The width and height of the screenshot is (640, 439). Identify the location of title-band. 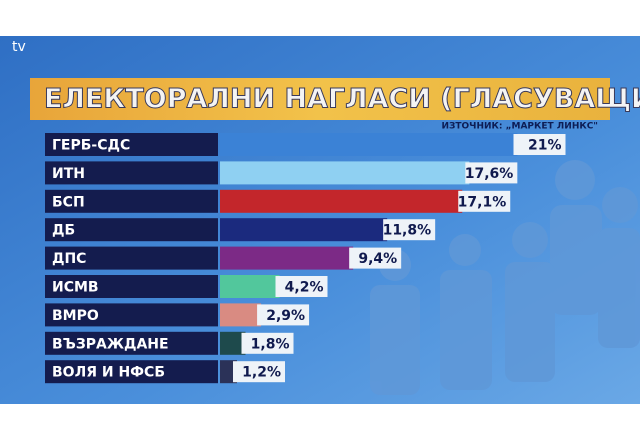
(320, 99).